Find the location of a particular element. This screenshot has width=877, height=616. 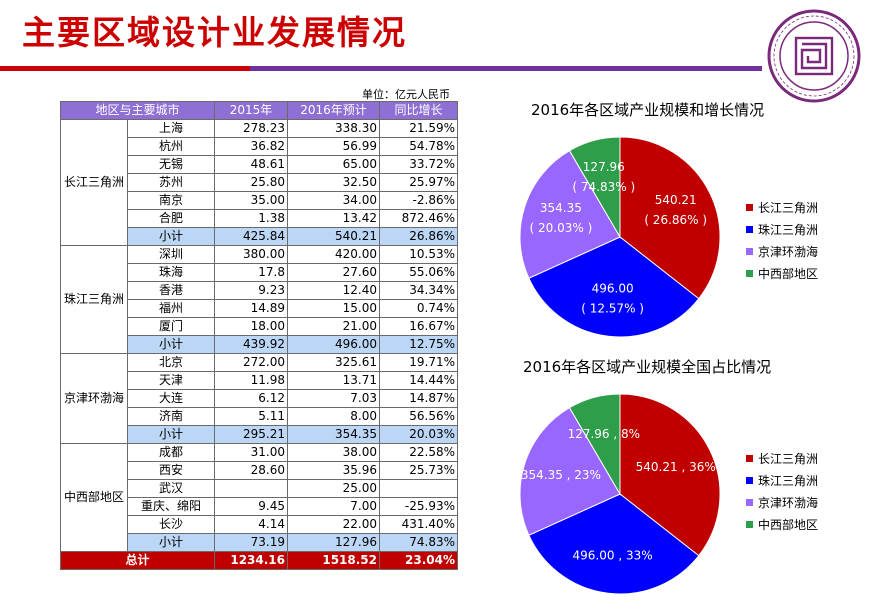

pie-data-label: ( 12.57% ) is located at coordinates (612, 309).